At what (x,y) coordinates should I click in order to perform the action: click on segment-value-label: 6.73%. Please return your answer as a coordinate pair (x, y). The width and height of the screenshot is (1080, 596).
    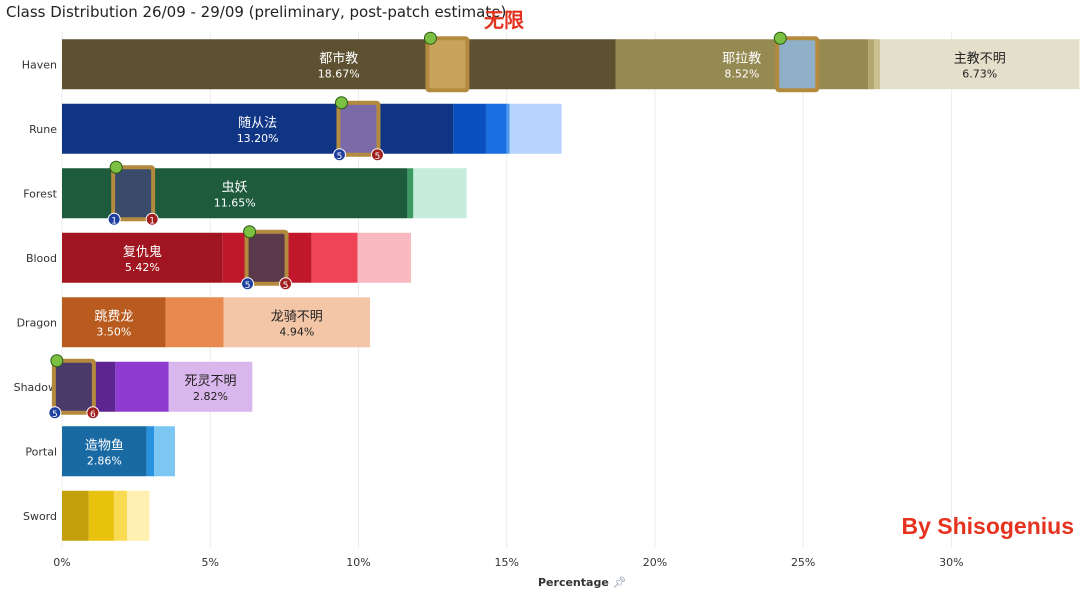
    Looking at the image, I should click on (979, 73).